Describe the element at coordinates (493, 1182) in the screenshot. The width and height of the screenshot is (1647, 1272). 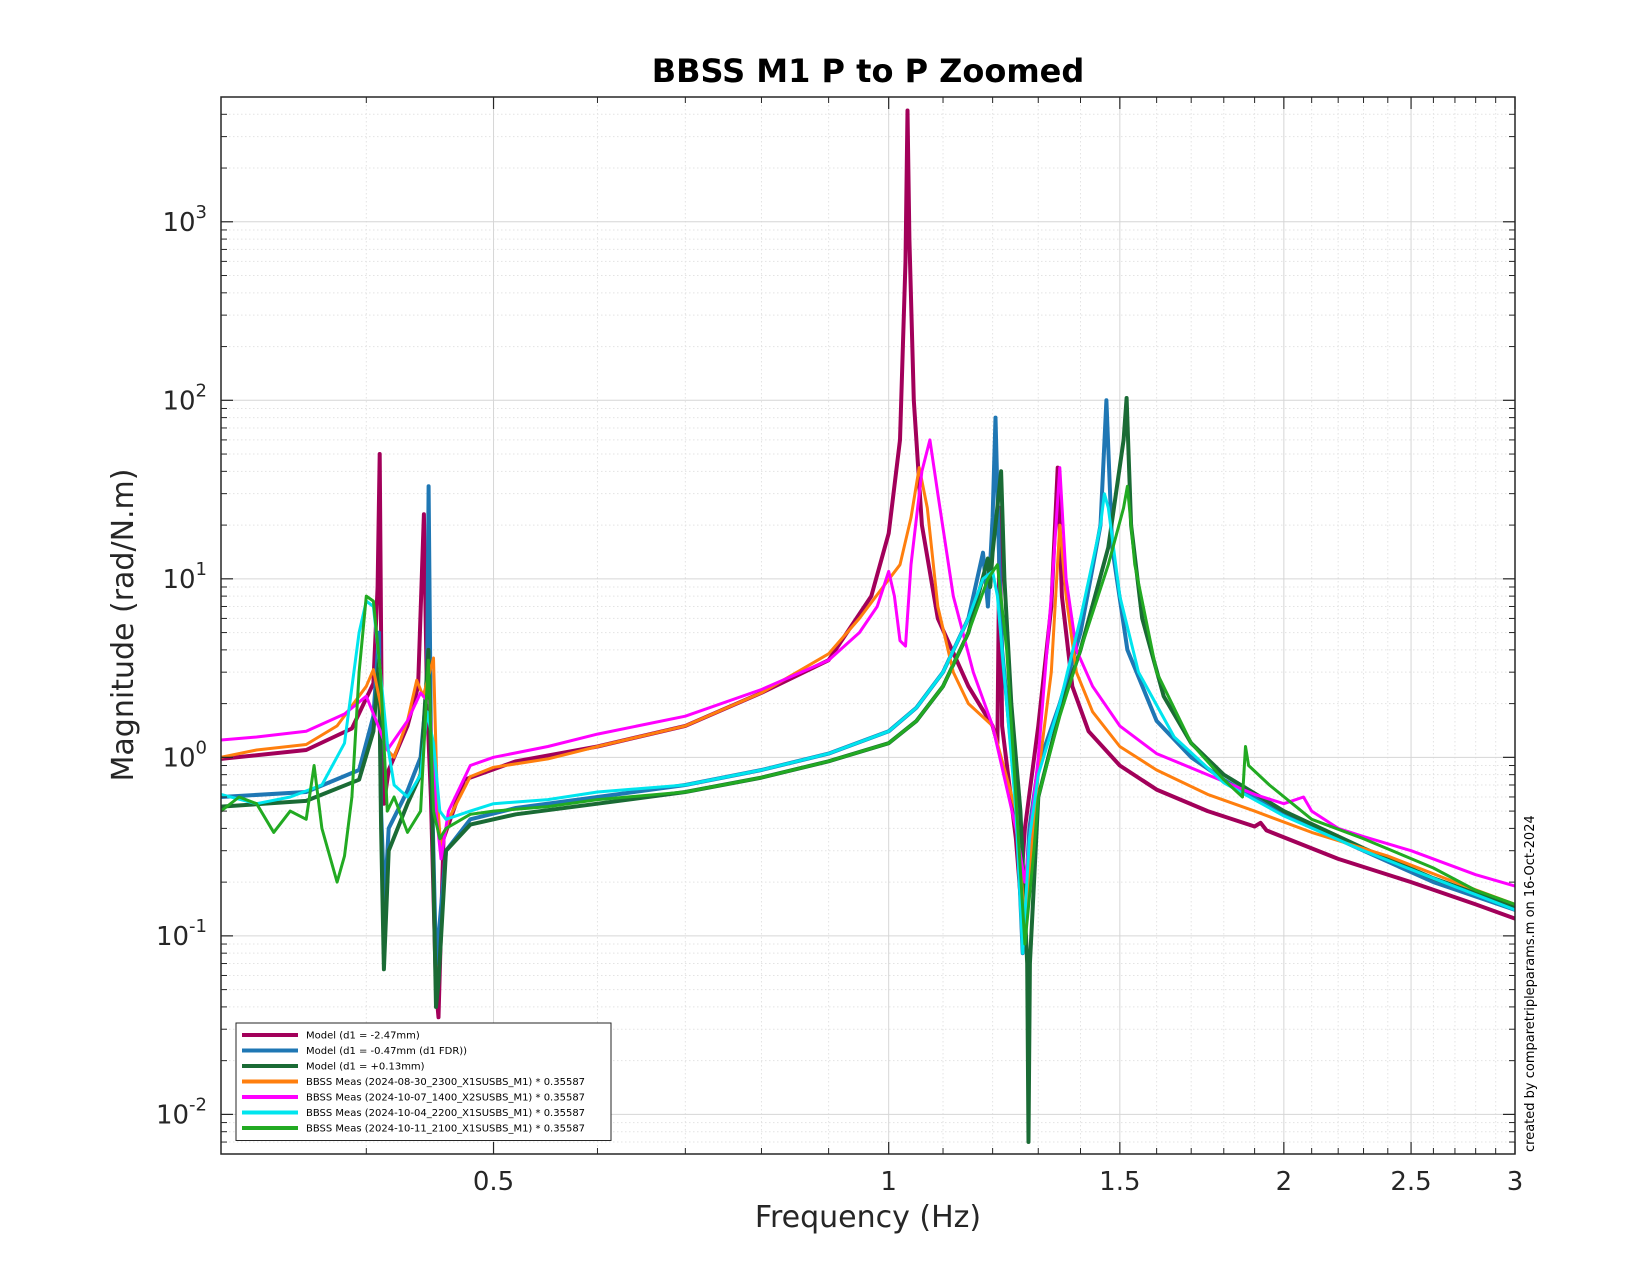
I see `x-tick-label: 0.5` at that location.